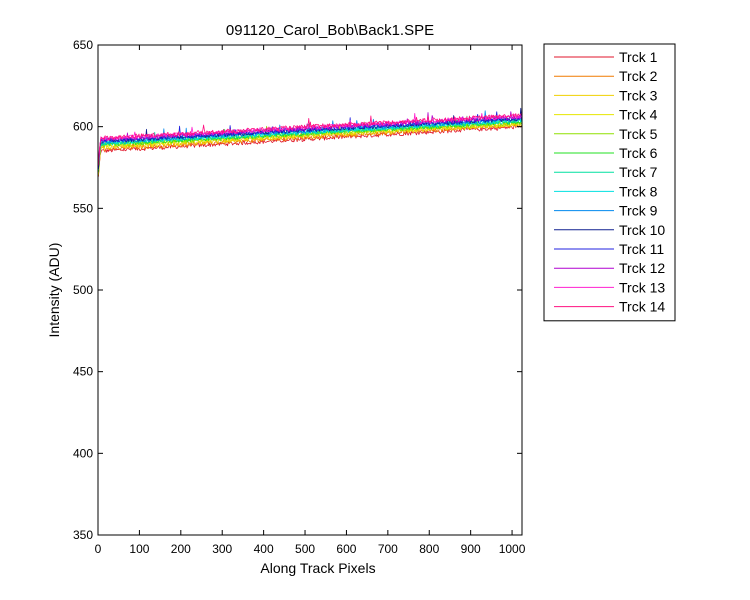 The image size is (750, 600). Describe the element at coordinates (642, 268) in the screenshot. I see `legend-label: Trck 12` at that location.